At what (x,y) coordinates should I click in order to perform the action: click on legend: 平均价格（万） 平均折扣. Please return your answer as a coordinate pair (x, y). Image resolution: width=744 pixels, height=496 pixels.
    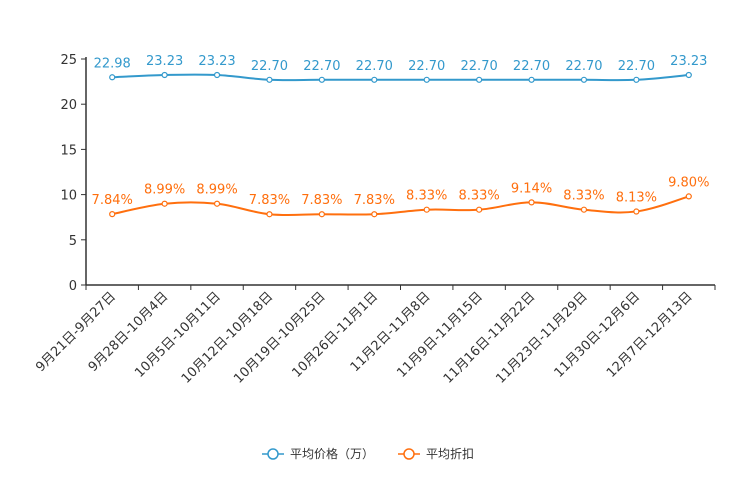
    Looking at the image, I should click on (368, 453).